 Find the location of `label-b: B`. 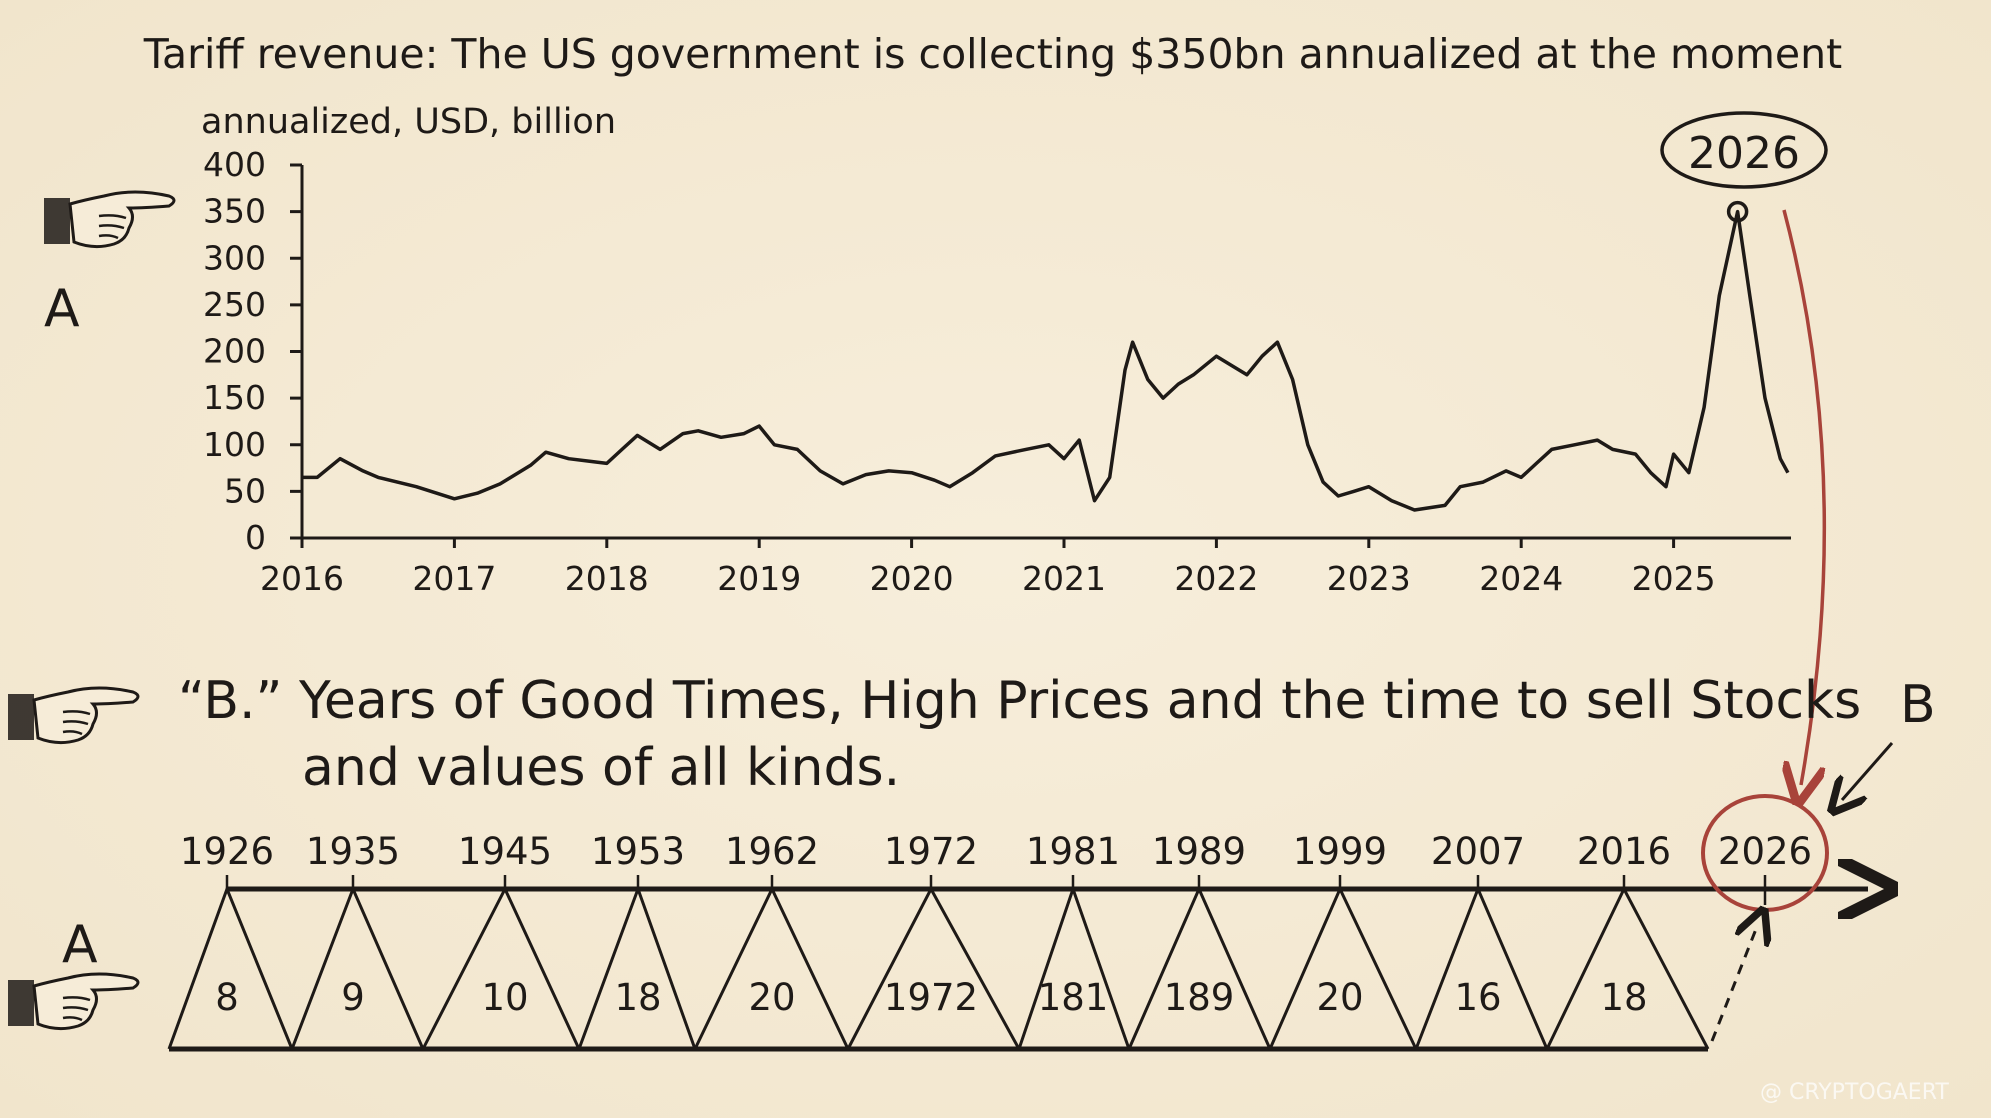

label-b: B is located at coordinates (1918, 705).